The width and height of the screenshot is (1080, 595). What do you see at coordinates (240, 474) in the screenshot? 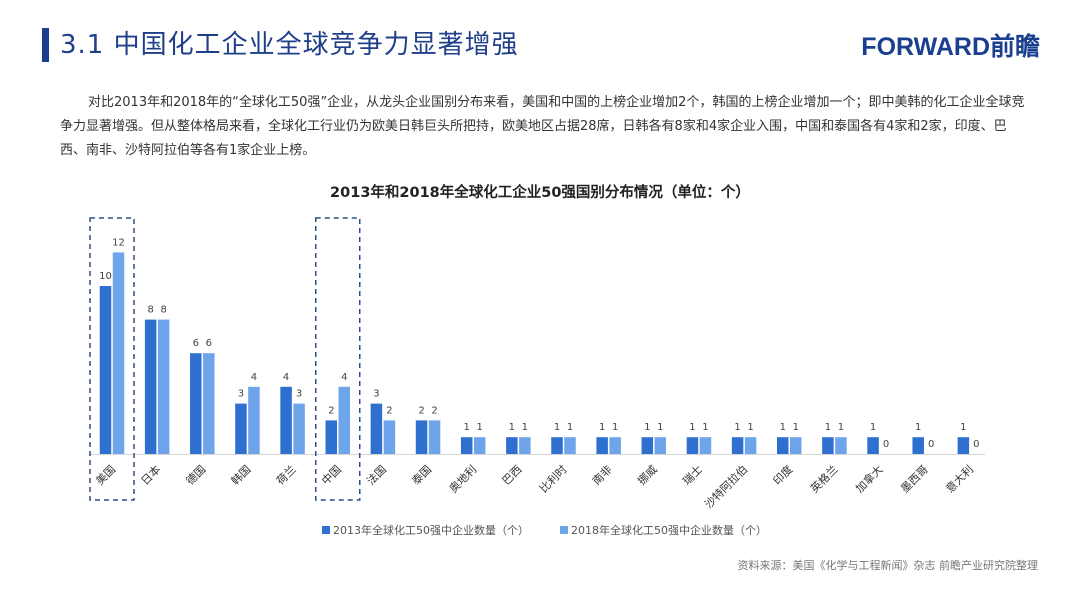
I see `x-tick-label-3: 韩国` at bounding box center [240, 474].